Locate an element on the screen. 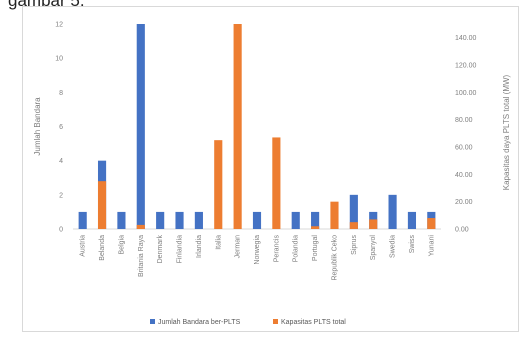 This screenshot has height=338, width=527. y-tick-label: 2 is located at coordinates (61, 195).